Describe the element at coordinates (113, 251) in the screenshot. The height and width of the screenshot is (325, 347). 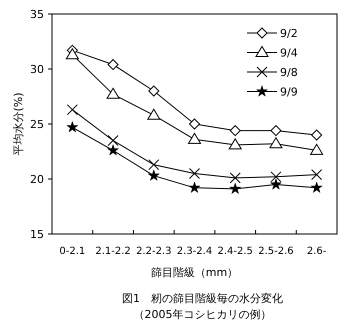
I see `x-tick-label: 2.1-2.2` at that location.